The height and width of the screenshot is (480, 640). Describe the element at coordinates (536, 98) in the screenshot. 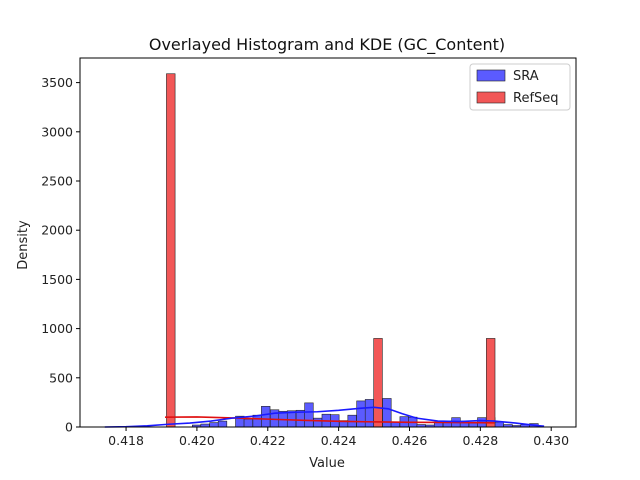

I see `legend-label-refseq: RefSeq` at that location.